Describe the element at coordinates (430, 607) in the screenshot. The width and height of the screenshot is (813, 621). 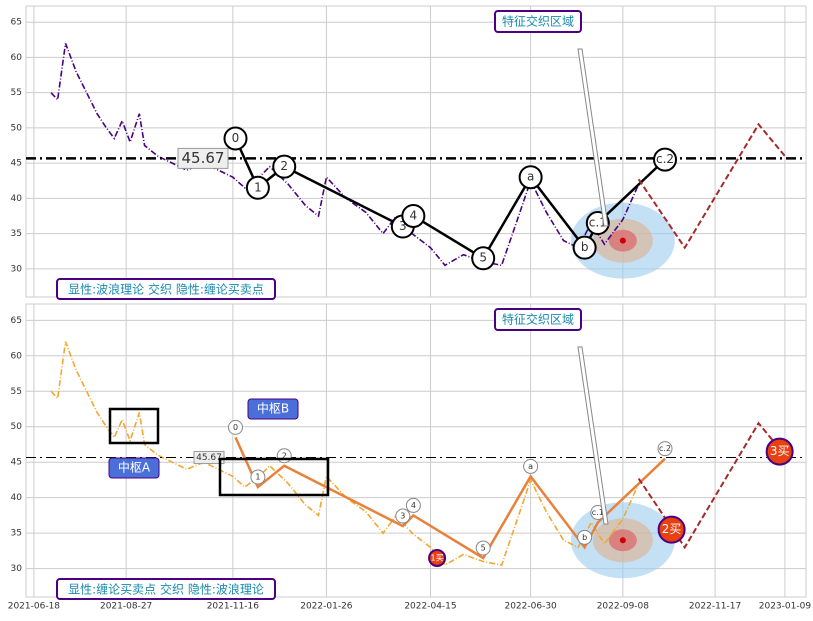
I see `x-tick-label: 2022-04-15` at that location.